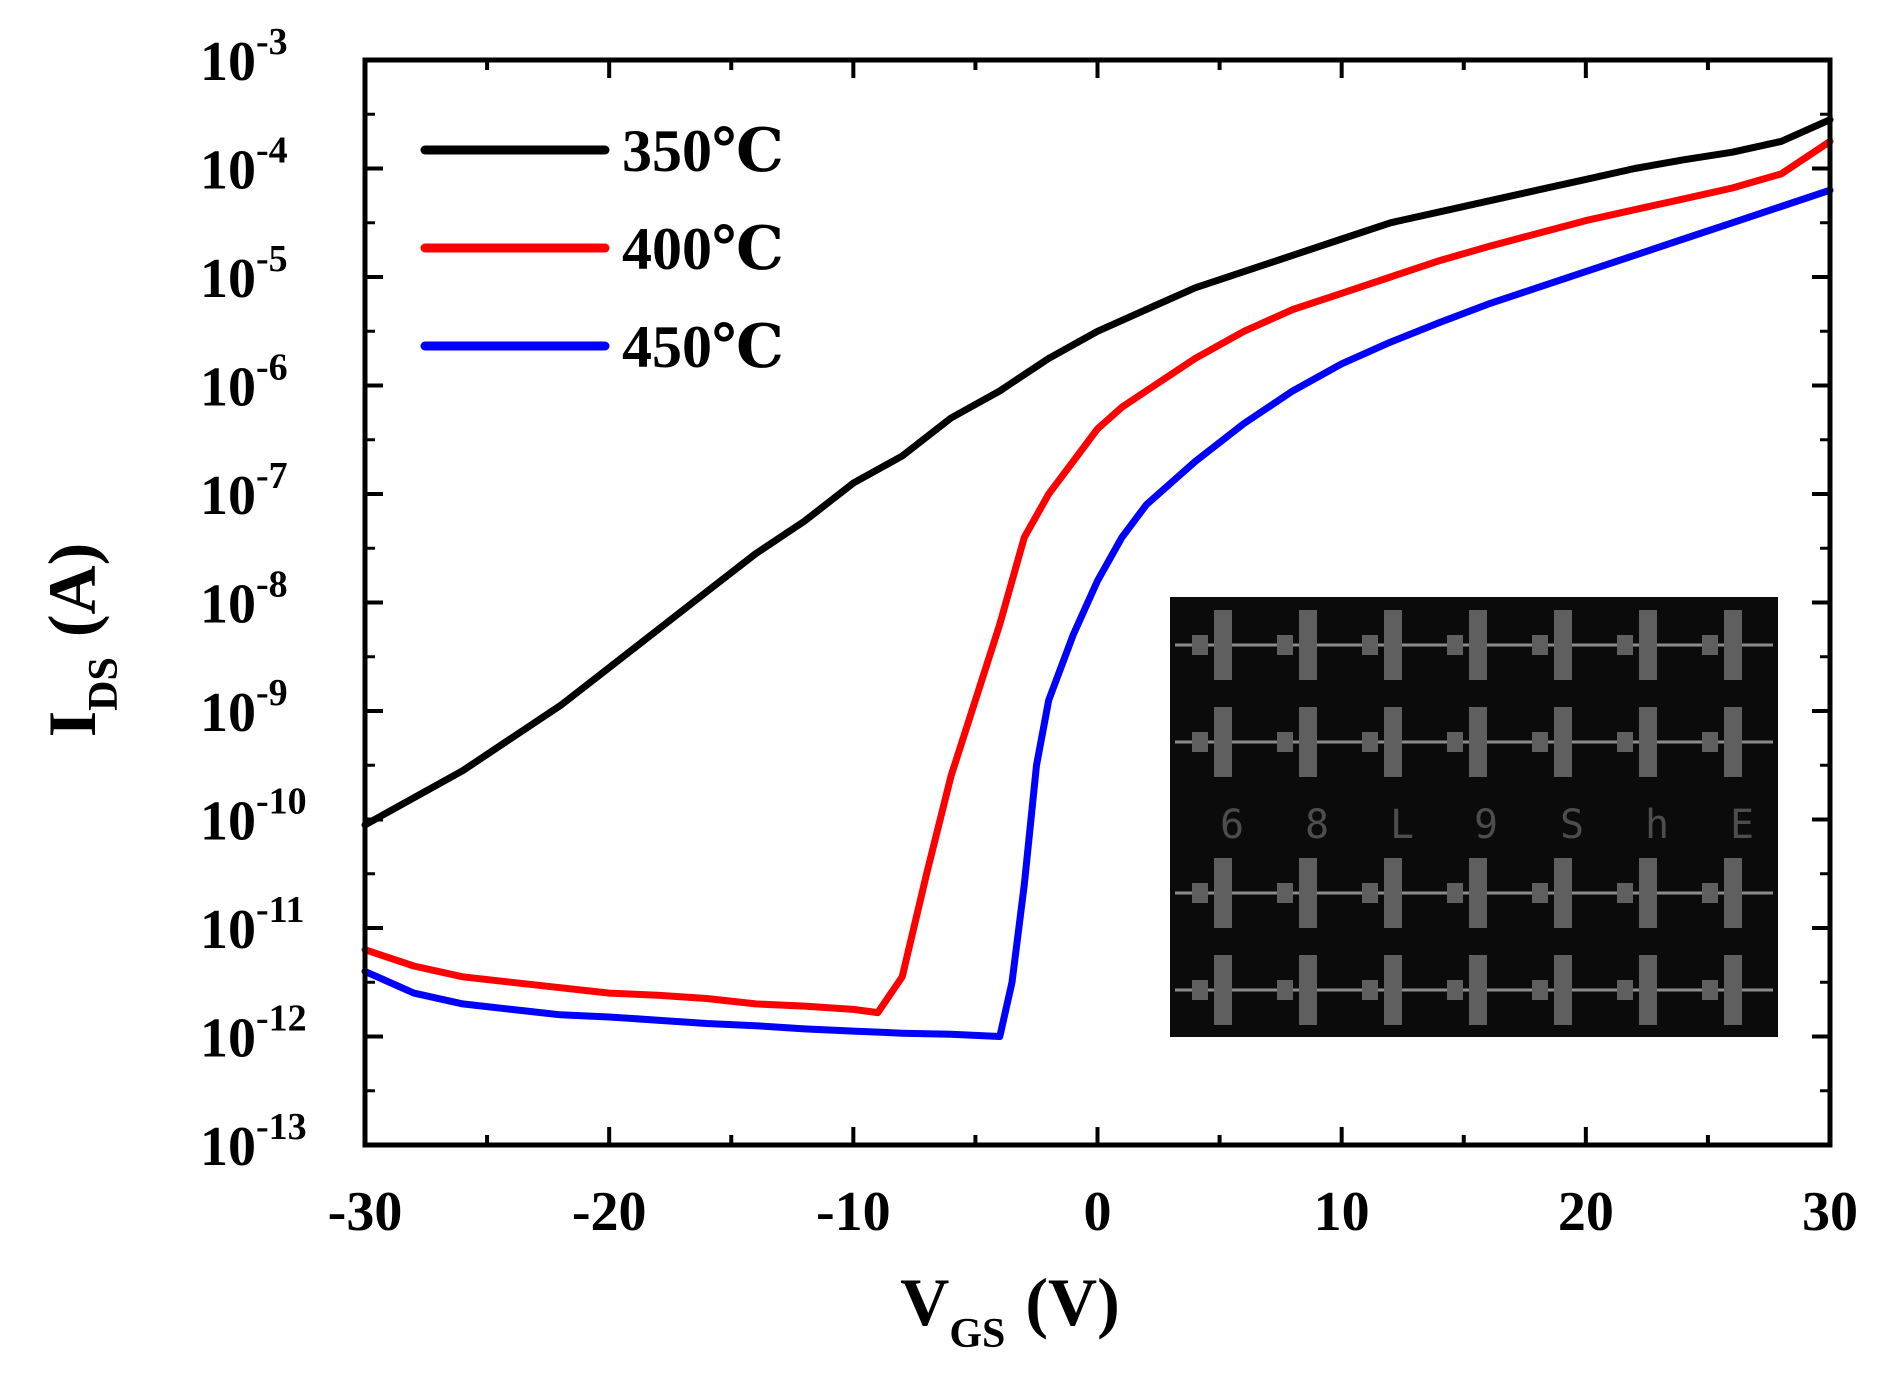 This screenshot has height=1375, width=1890. What do you see at coordinates (609, 1212) in the screenshot?
I see `x-tick-label: -20` at bounding box center [609, 1212].